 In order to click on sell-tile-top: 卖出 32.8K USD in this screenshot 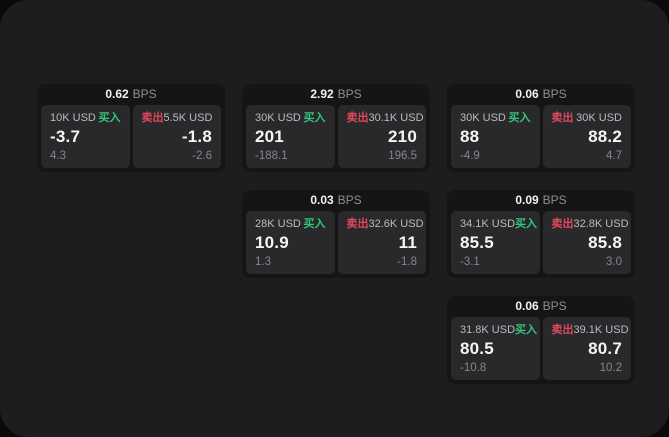, I will do `click(590, 224)`.